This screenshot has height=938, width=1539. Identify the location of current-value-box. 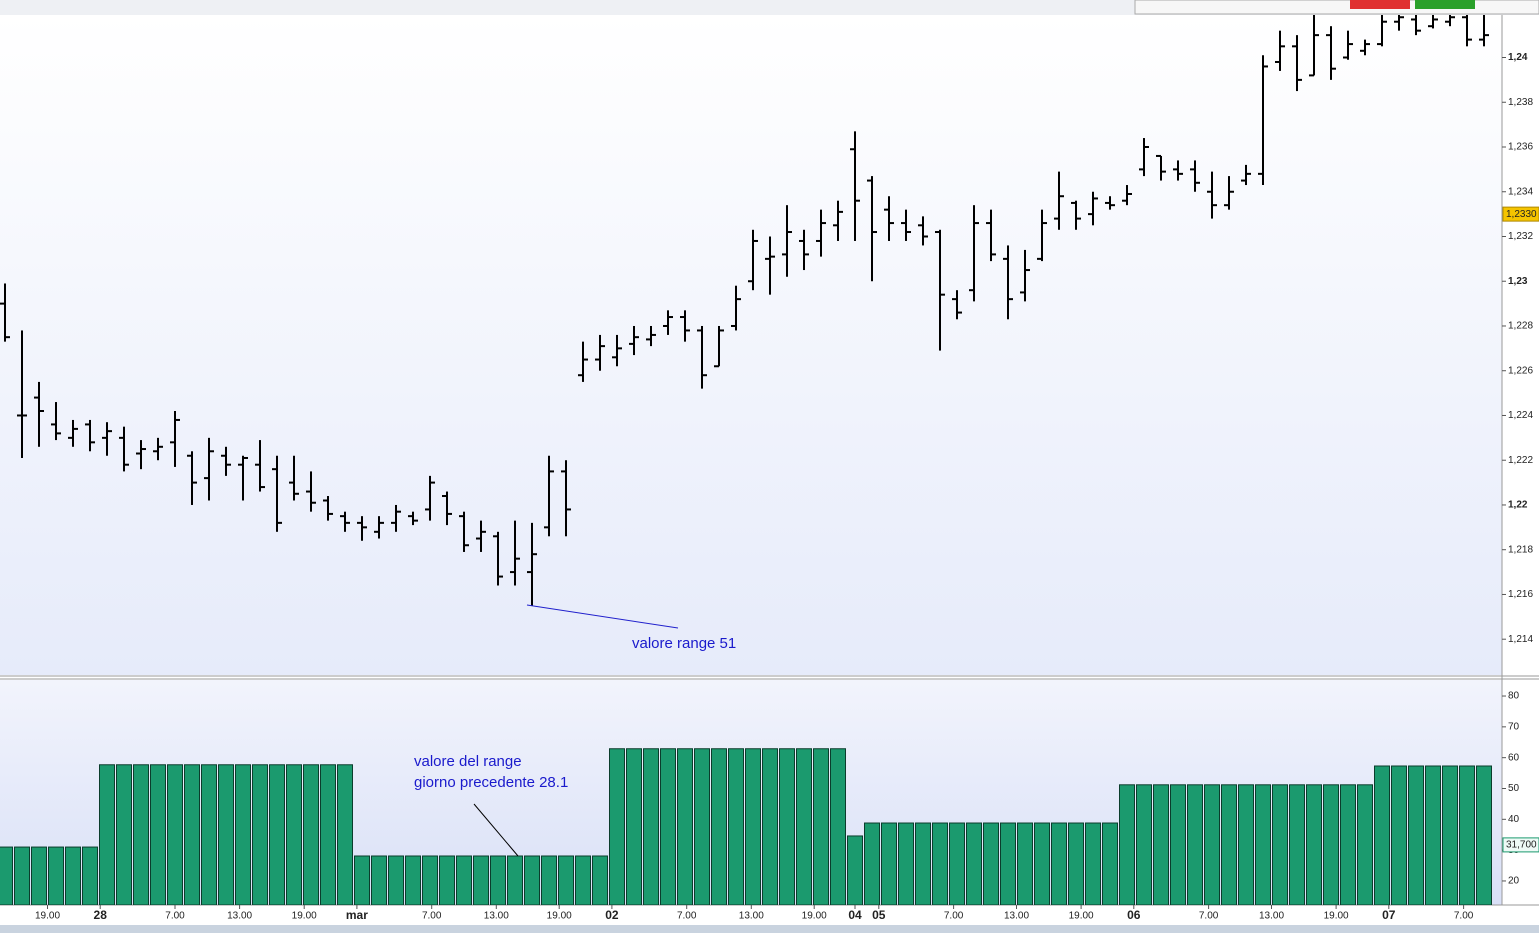
(1520, 214).